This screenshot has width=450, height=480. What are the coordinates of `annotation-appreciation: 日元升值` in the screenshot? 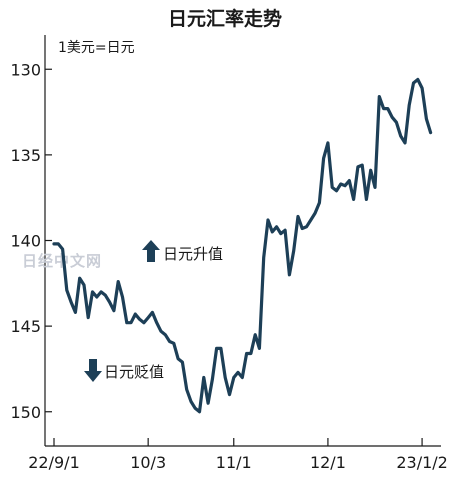 It's located at (182, 251).